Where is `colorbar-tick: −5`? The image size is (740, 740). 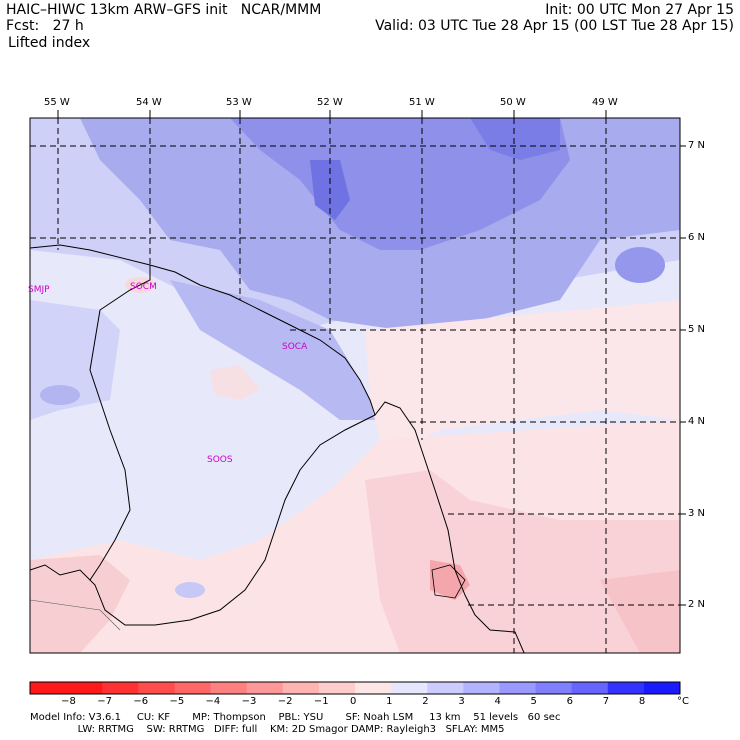 colorbar-tick: −5 is located at coordinates (177, 701).